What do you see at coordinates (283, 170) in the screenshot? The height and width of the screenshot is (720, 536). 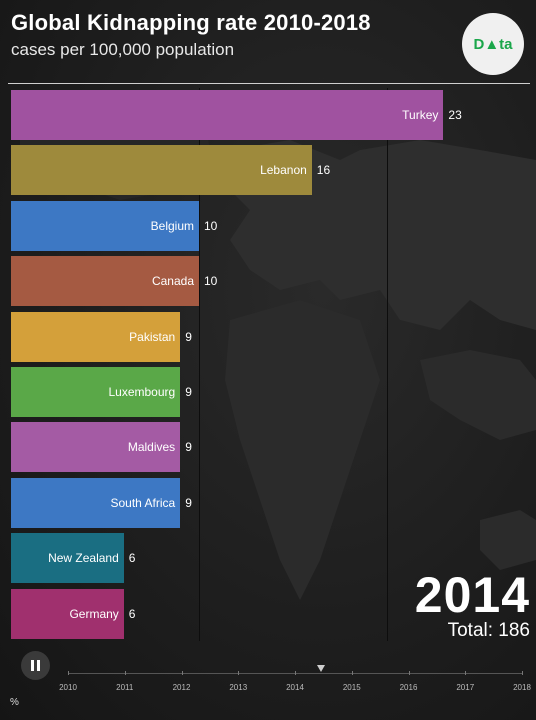 I see `bar-category-label: Lebanon` at bounding box center [283, 170].